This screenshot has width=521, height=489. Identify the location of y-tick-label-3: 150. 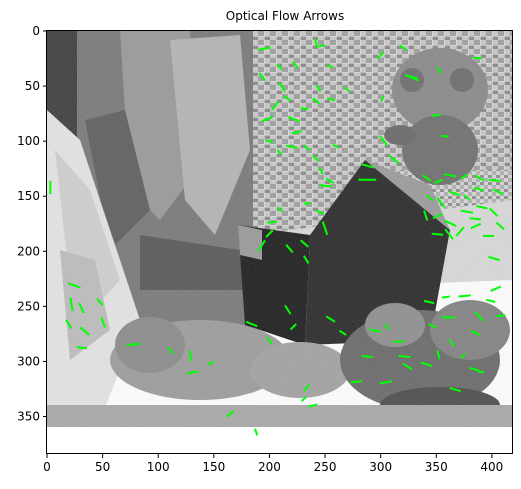
(28, 196).